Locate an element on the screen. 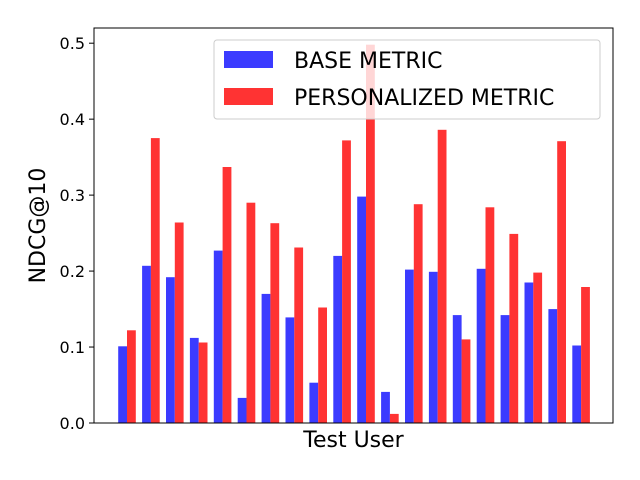 This screenshot has height=480, width=640. legend-label-base-metric: BASE METRIC is located at coordinates (368, 61).